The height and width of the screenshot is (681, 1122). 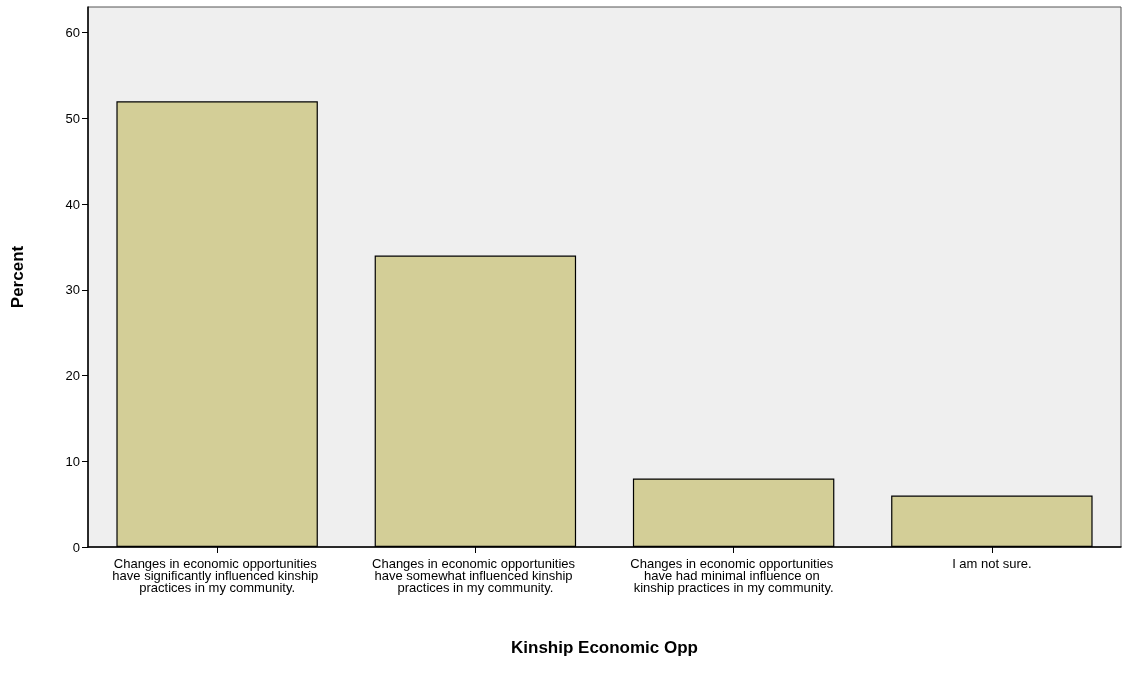 What do you see at coordinates (992, 563) in the screenshot?
I see `x-tick-label: I am not sure.` at bounding box center [992, 563].